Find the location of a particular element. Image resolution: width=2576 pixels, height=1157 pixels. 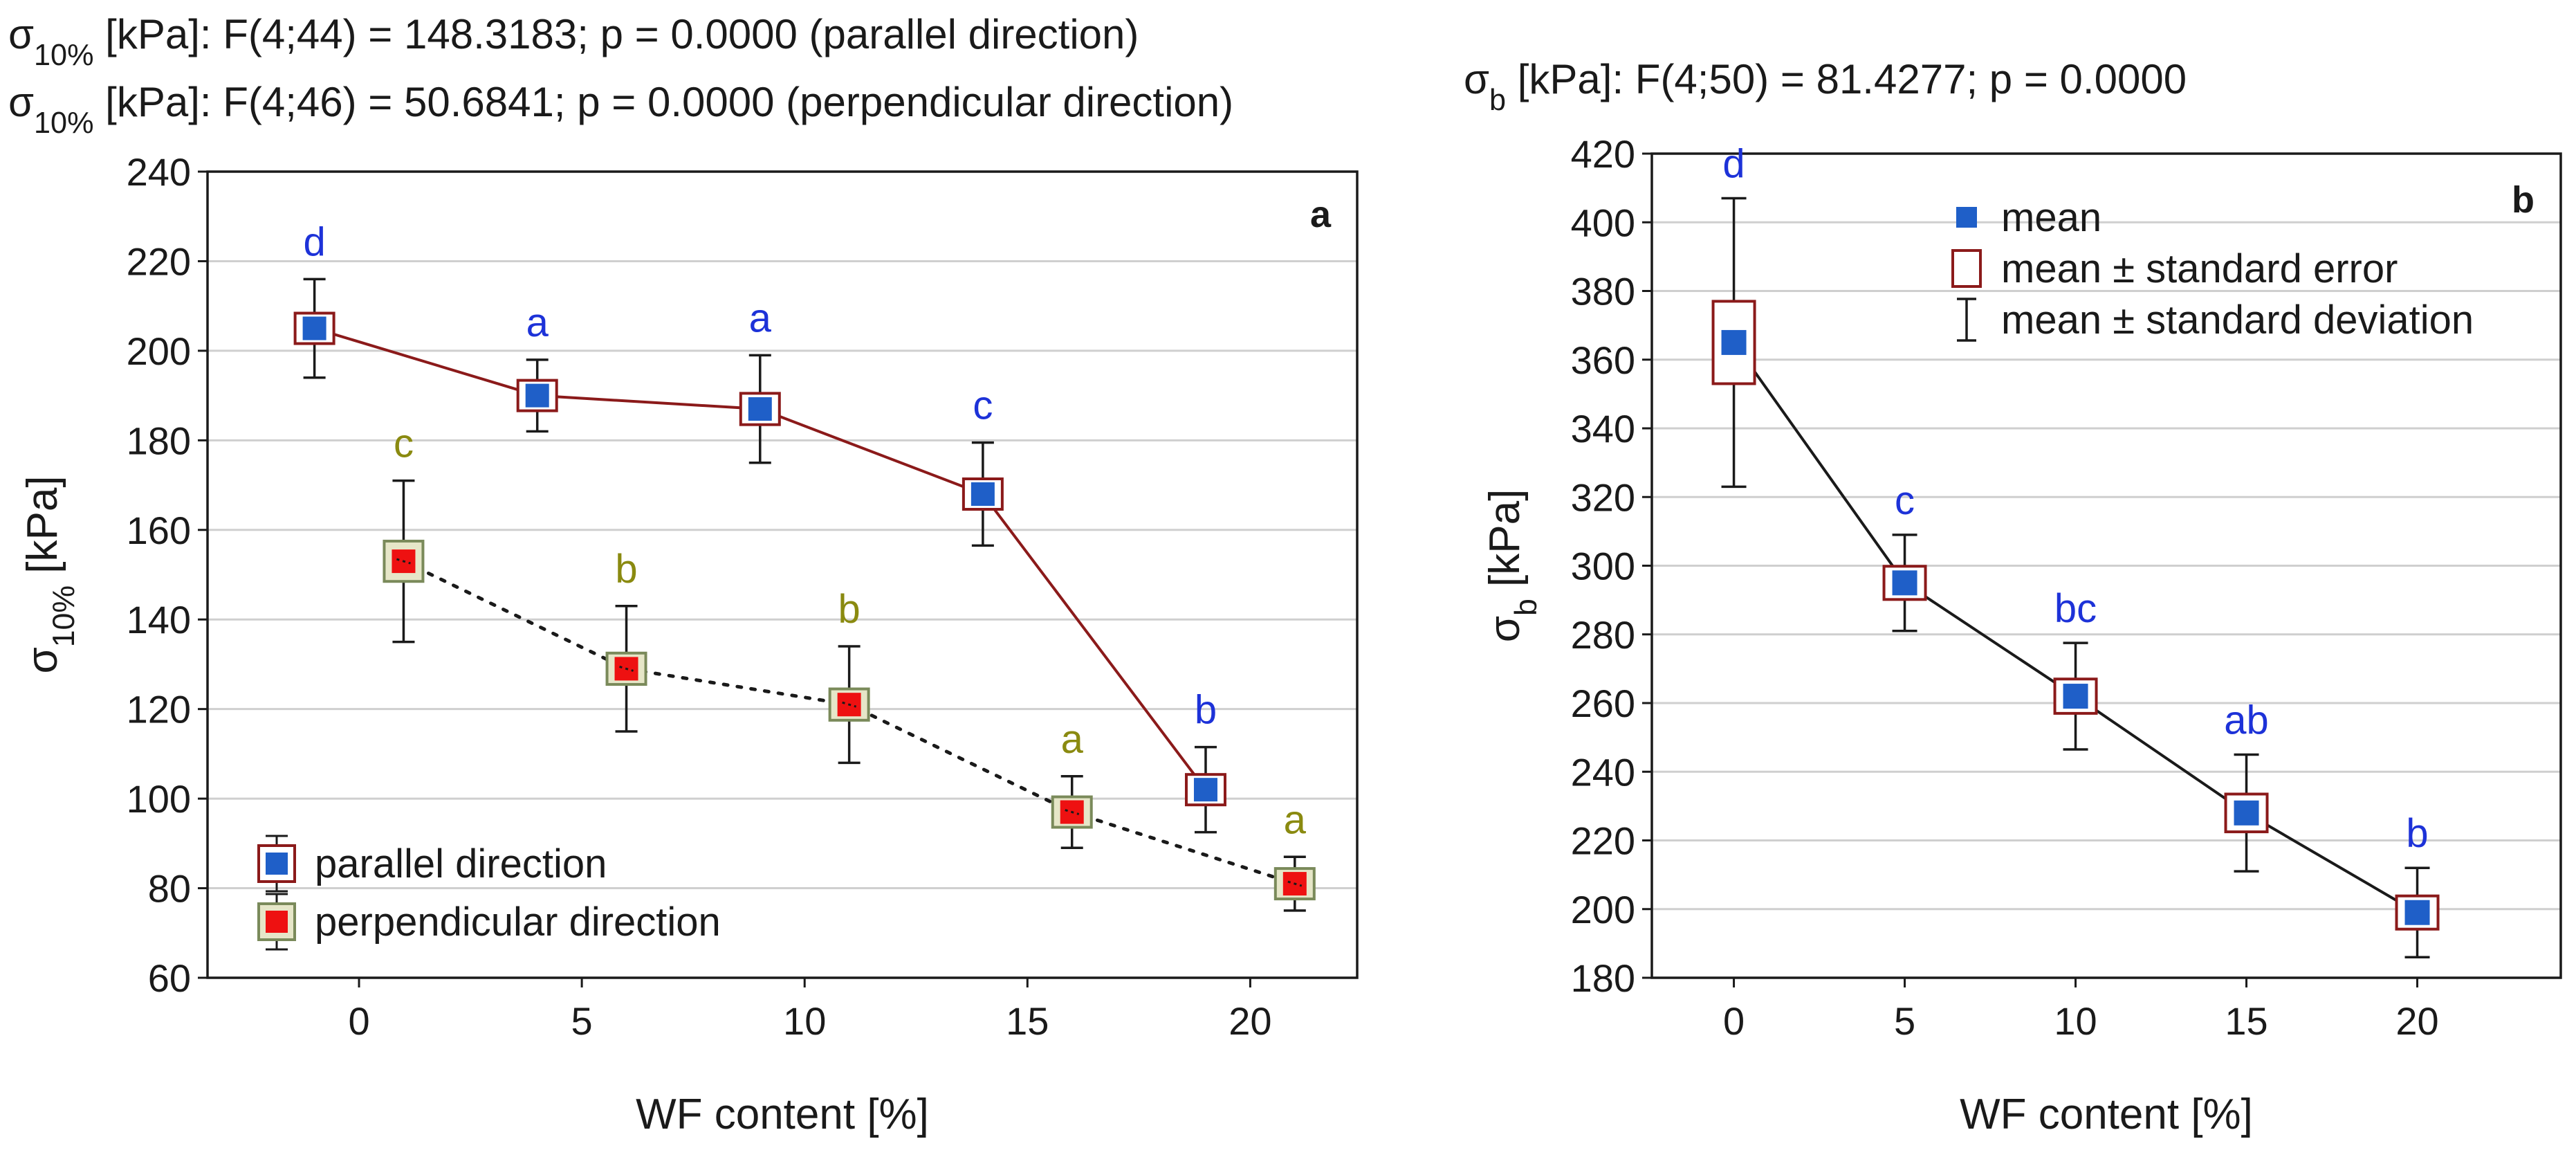

legend-label: mean ± standard error is located at coordinates (2199, 268).